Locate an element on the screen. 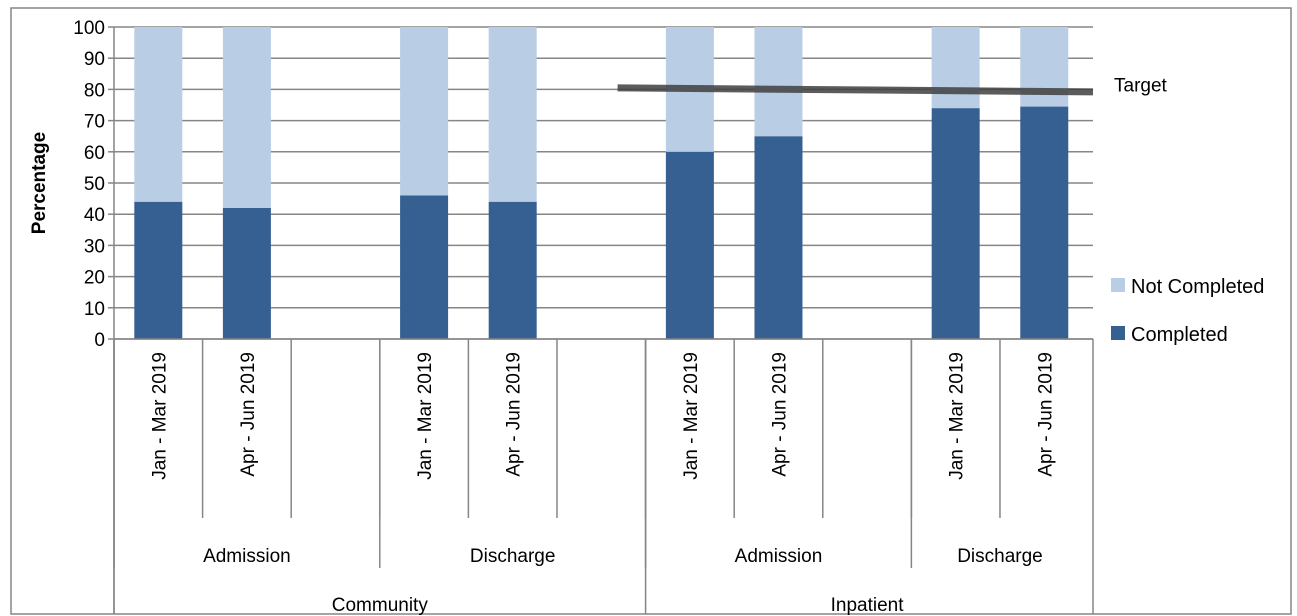 This screenshot has width=1297, height=616. y-tick-label: 20 is located at coordinates (94, 278).